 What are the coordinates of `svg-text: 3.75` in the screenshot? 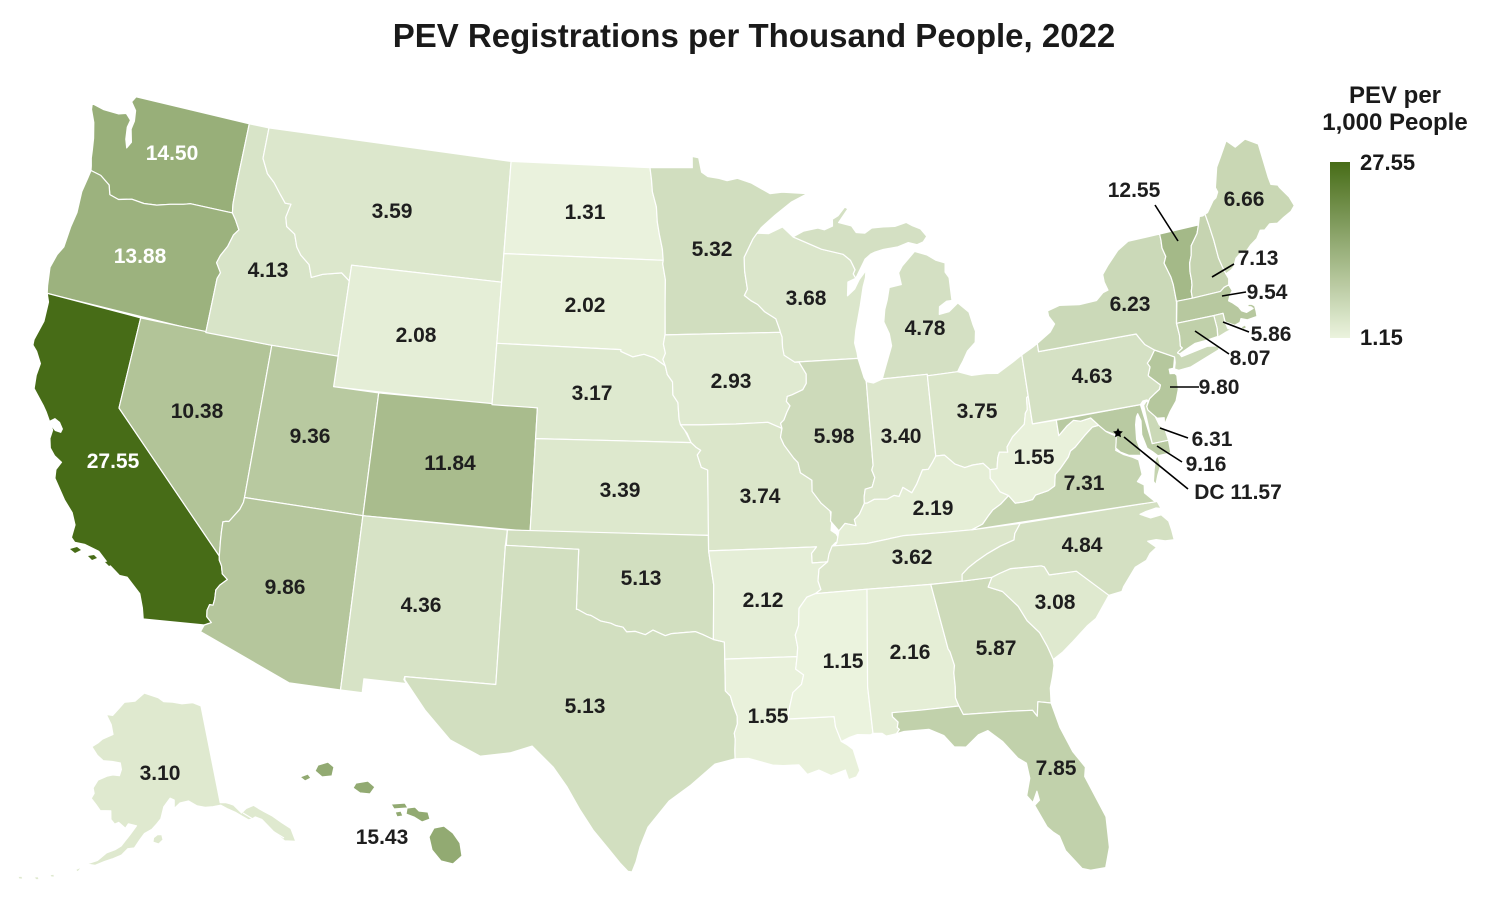 It's located at (977, 411).